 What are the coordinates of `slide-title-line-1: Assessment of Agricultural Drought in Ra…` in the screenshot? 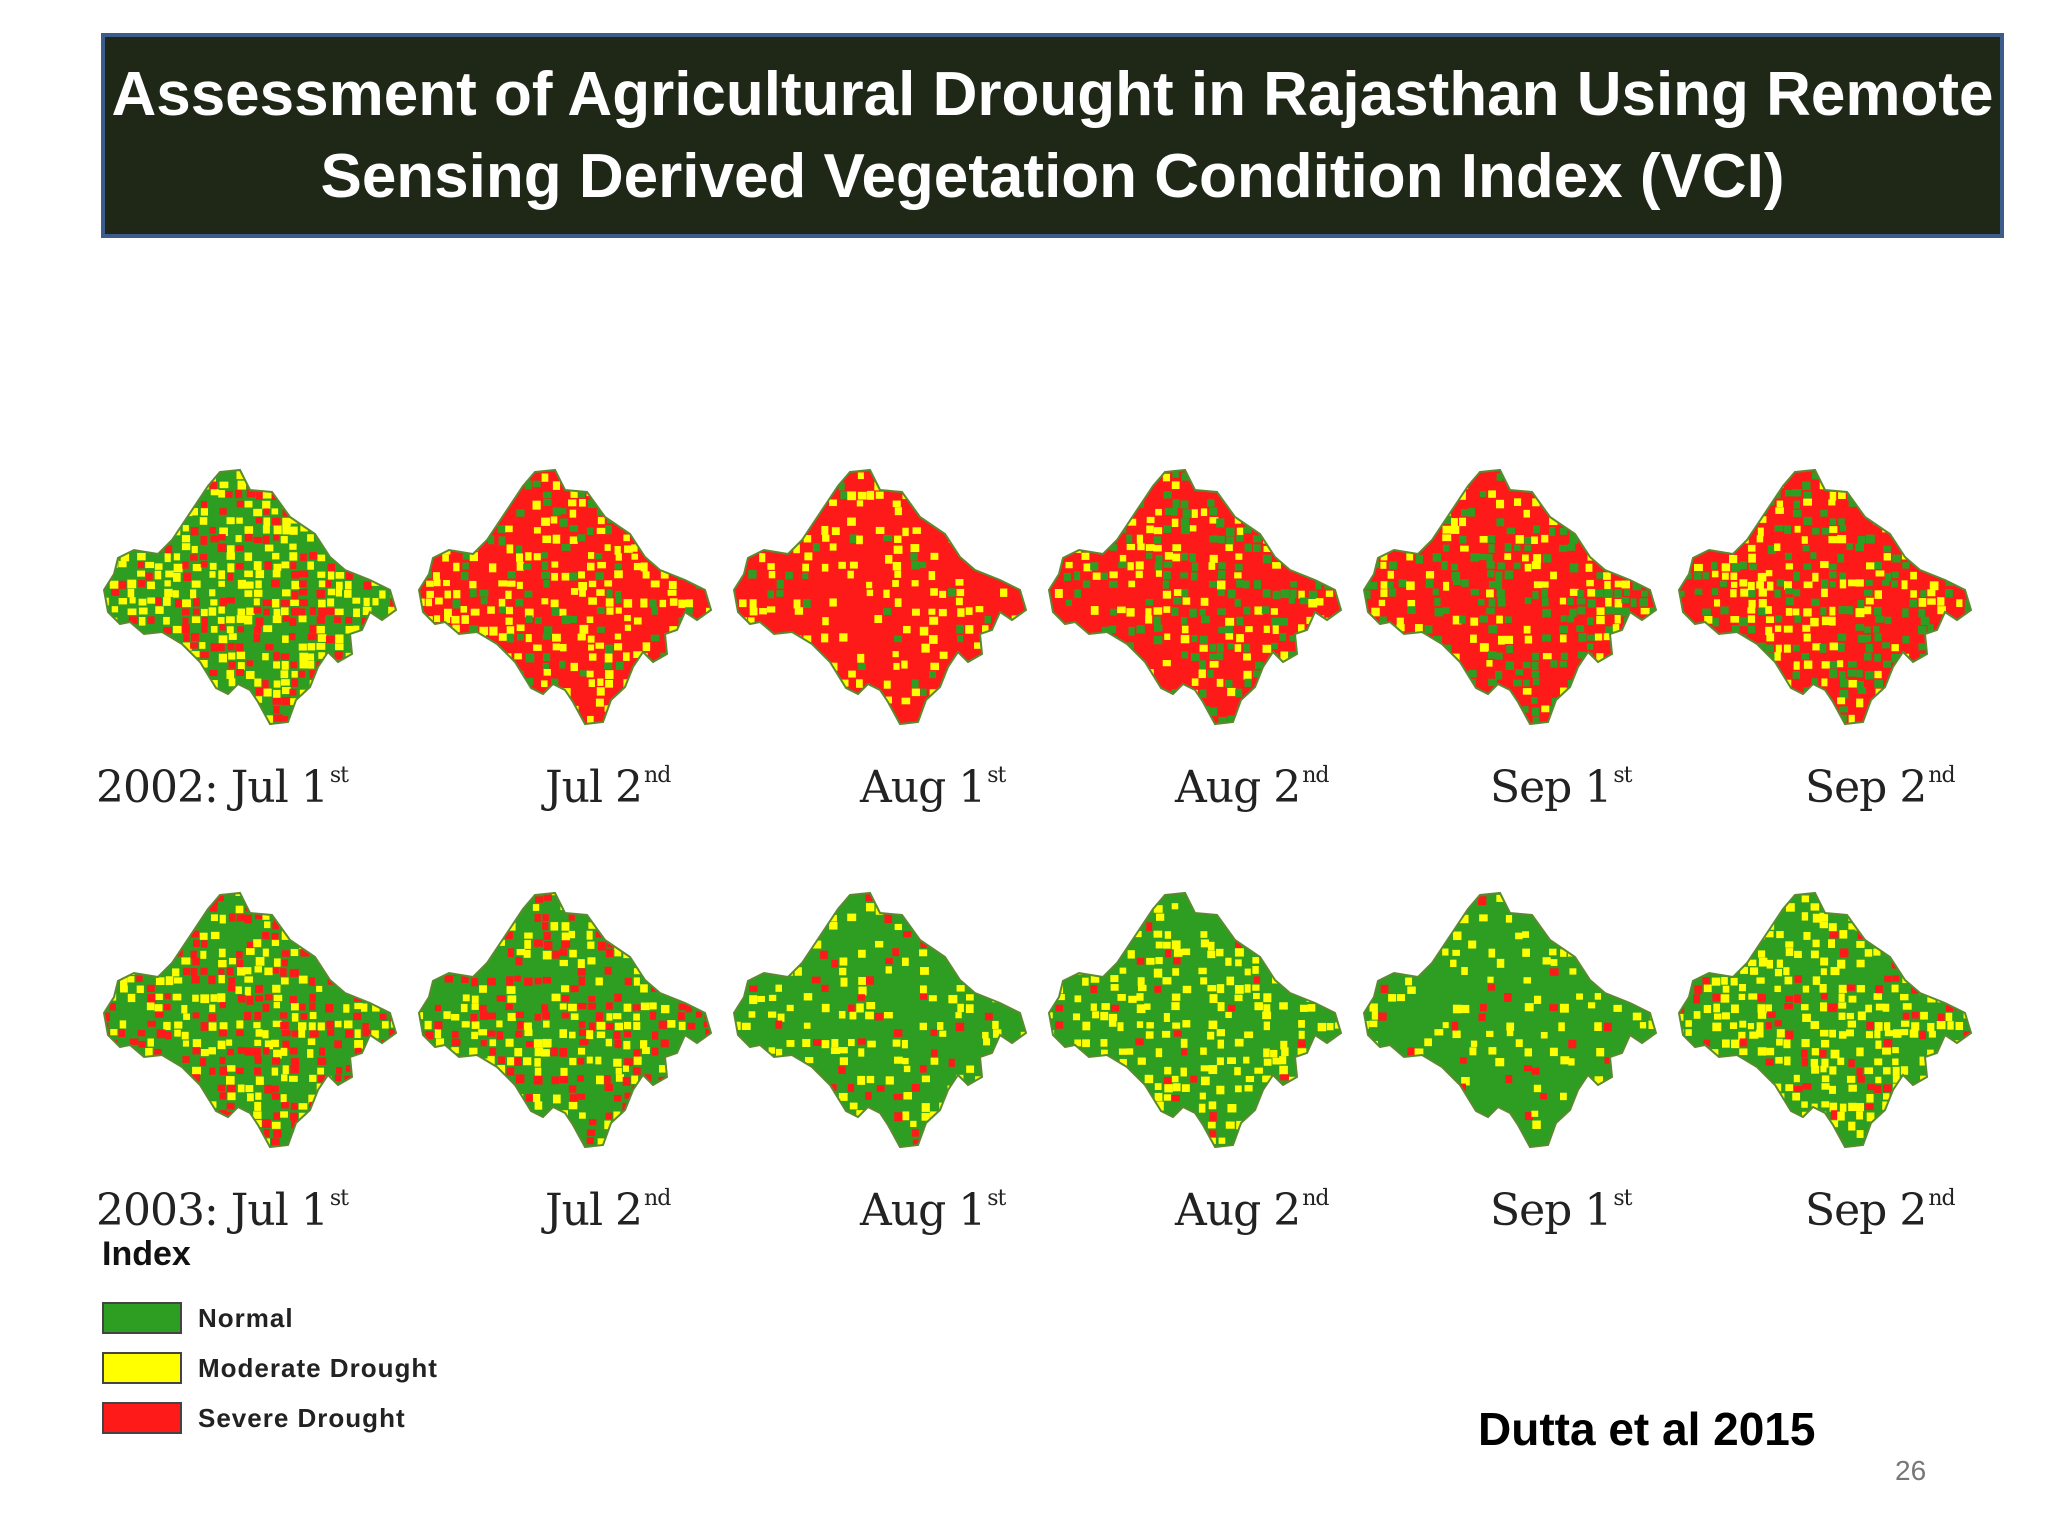 It's located at (1052, 94).